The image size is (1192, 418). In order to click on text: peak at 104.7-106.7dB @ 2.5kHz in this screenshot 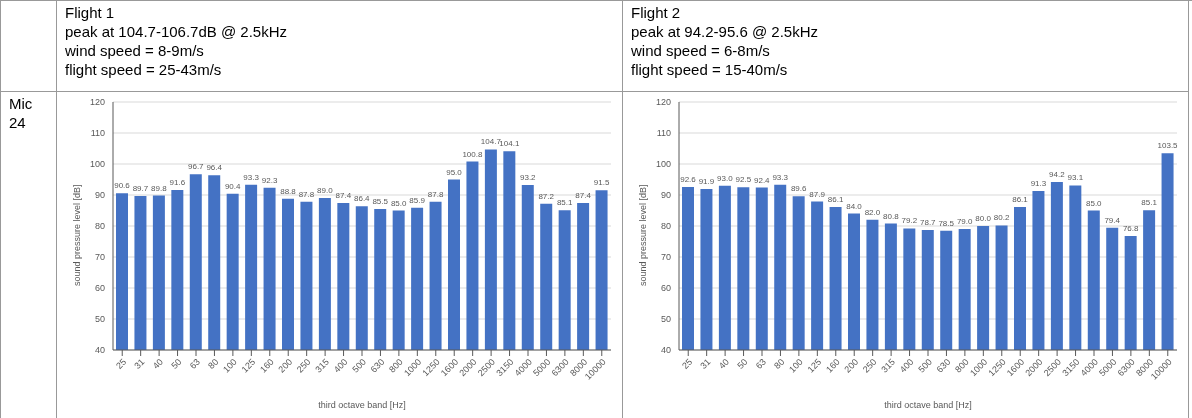, I will do `click(177, 31)`.